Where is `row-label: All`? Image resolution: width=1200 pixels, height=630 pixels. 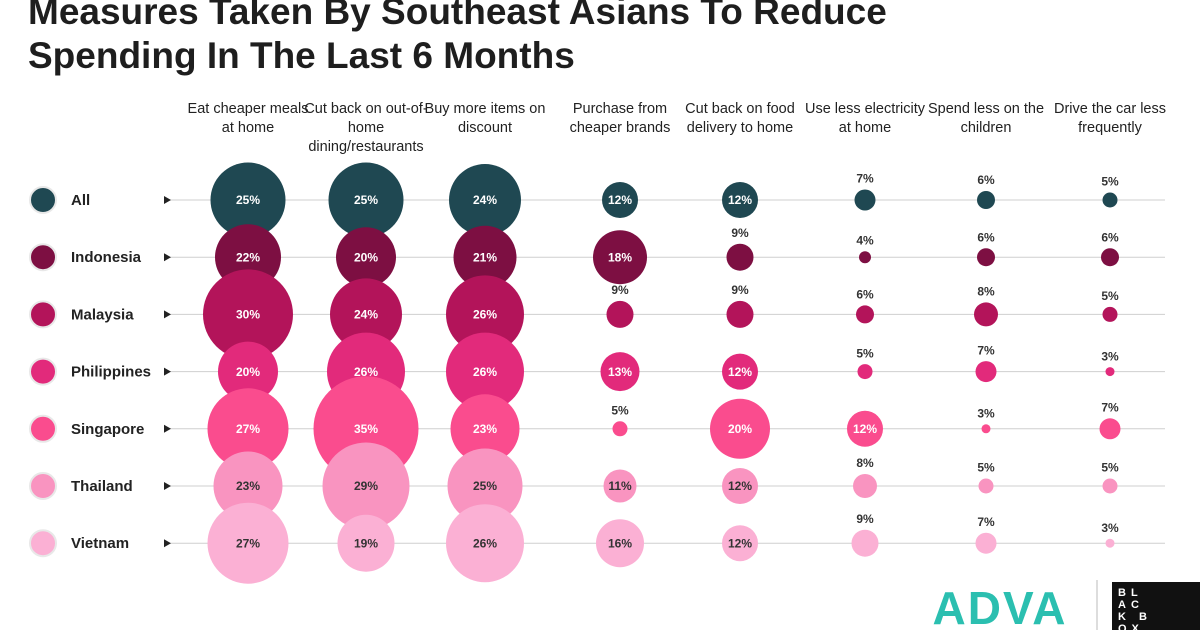 row-label: All is located at coordinates (80, 200).